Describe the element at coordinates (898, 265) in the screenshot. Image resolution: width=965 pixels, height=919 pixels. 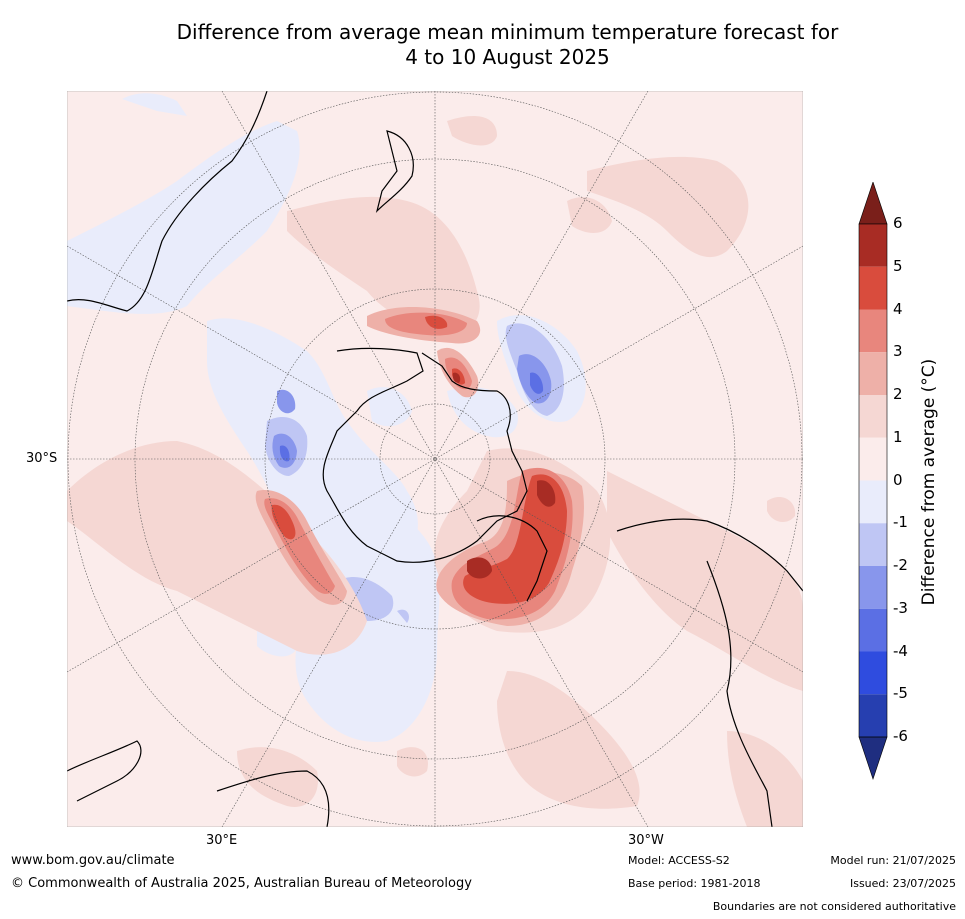
I see `colorbar-tick-label: 5` at that location.